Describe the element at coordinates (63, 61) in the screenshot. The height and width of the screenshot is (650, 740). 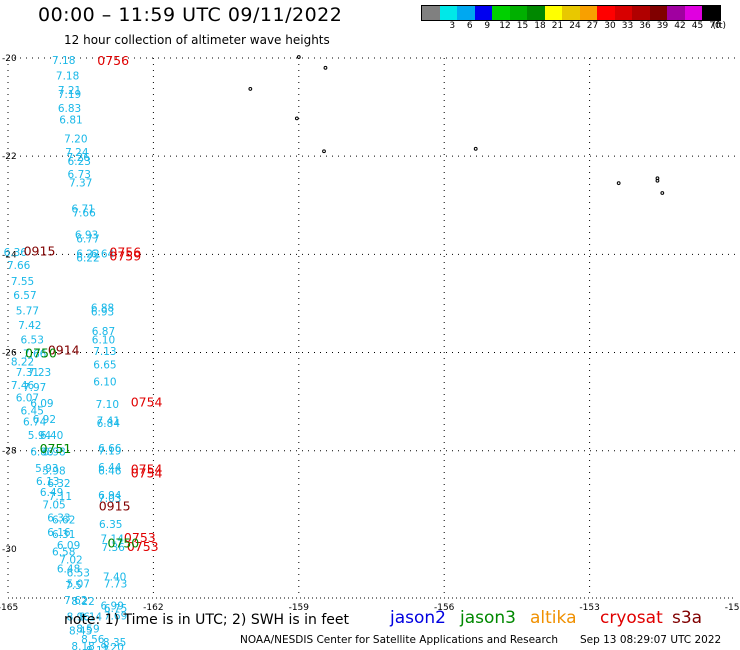
I see `wave-height-label: 7.18` at that location.